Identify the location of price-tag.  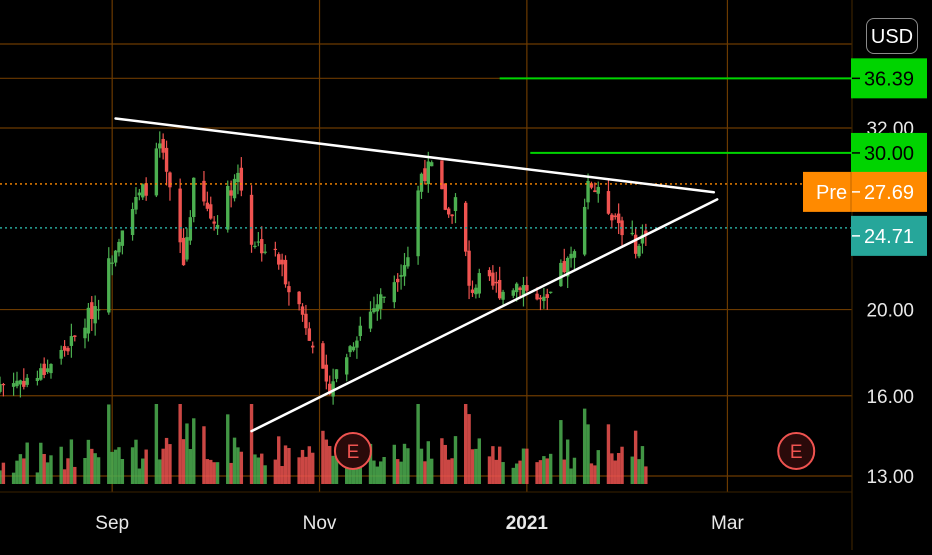
(889, 235).